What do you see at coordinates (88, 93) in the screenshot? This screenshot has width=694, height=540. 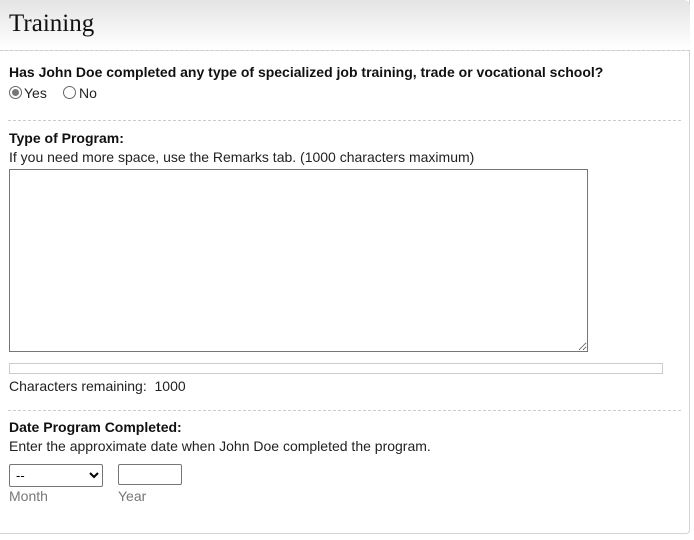 I see `no-label: No` at bounding box center [88, 93].